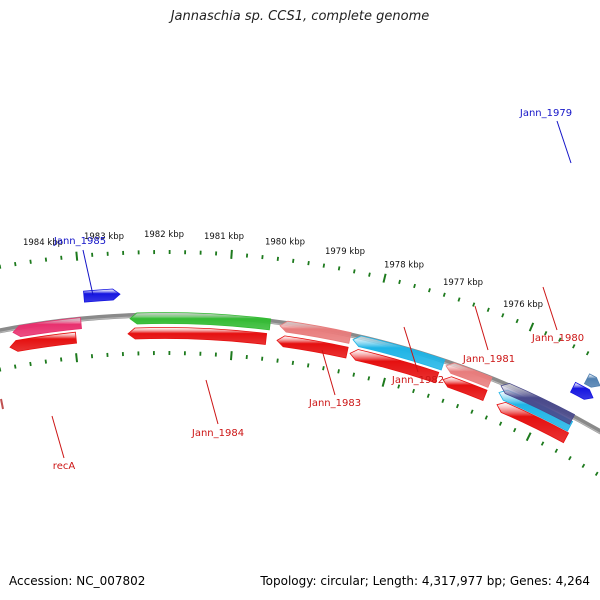  I want to click on gene-jann-1984-alt, so click(200, 321).